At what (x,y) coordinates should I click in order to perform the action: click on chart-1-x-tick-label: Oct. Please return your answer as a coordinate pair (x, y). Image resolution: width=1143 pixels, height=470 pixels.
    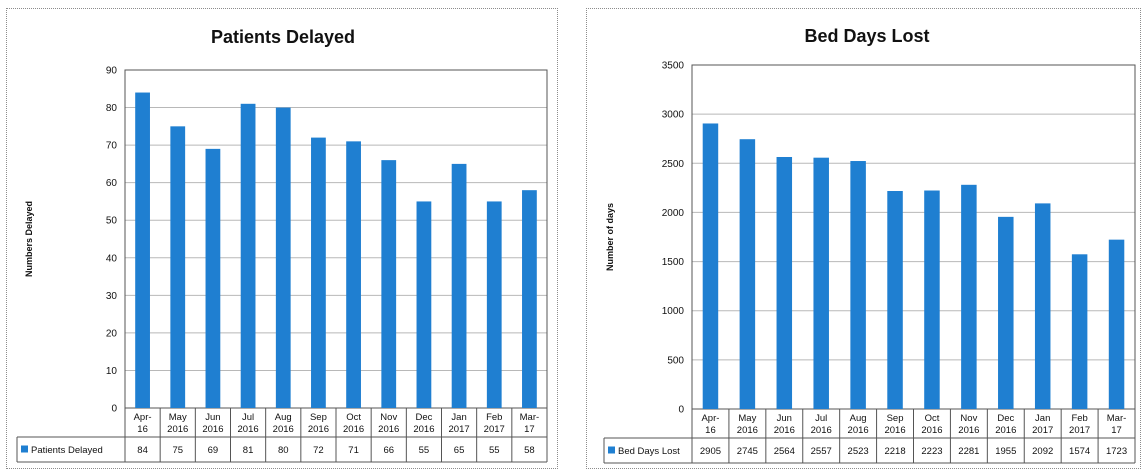
    Looking at the image, I should click on (353, 417).